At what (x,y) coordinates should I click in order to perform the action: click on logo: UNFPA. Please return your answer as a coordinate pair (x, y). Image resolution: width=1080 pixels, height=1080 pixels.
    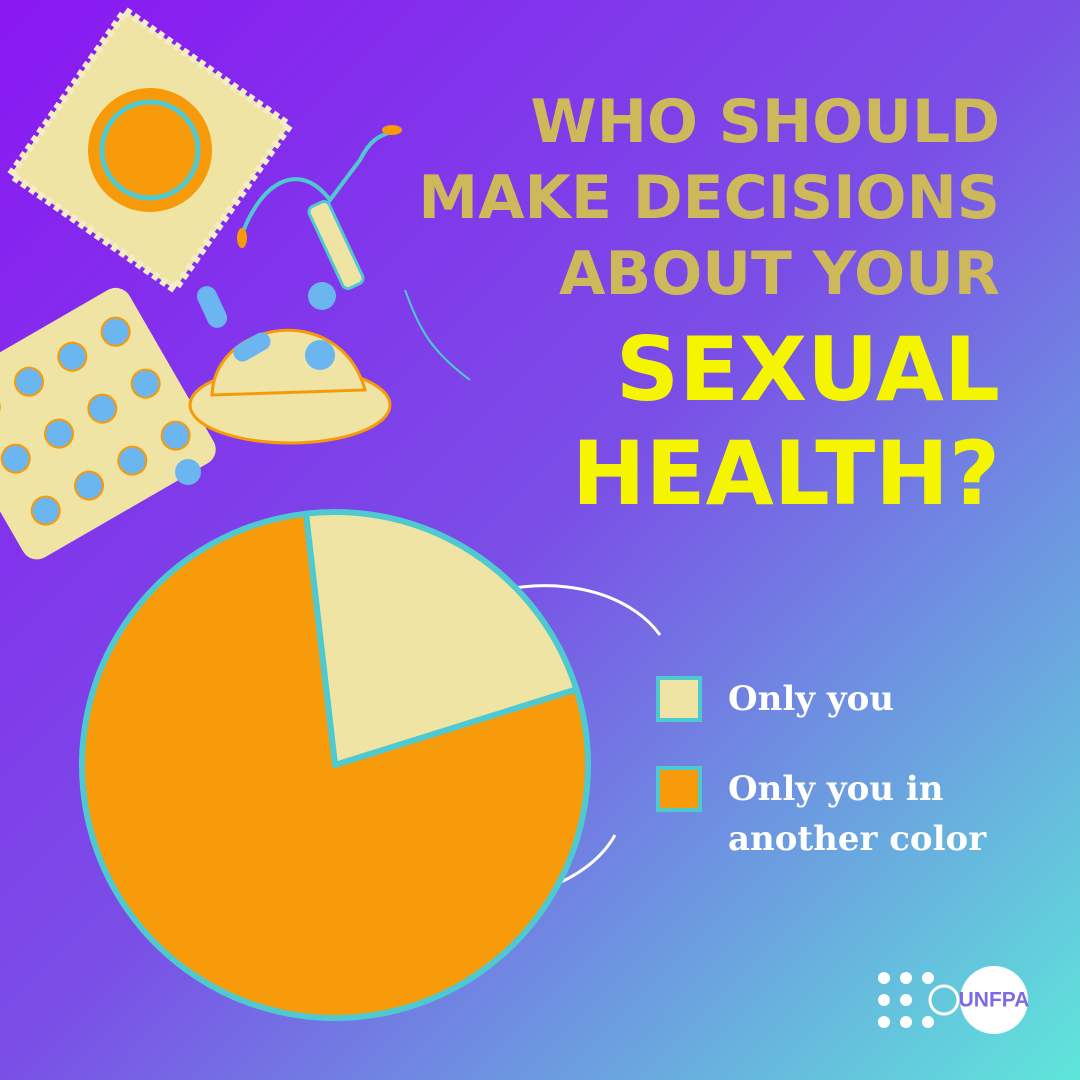
    Looking at the image, I should click on (953, 1000).